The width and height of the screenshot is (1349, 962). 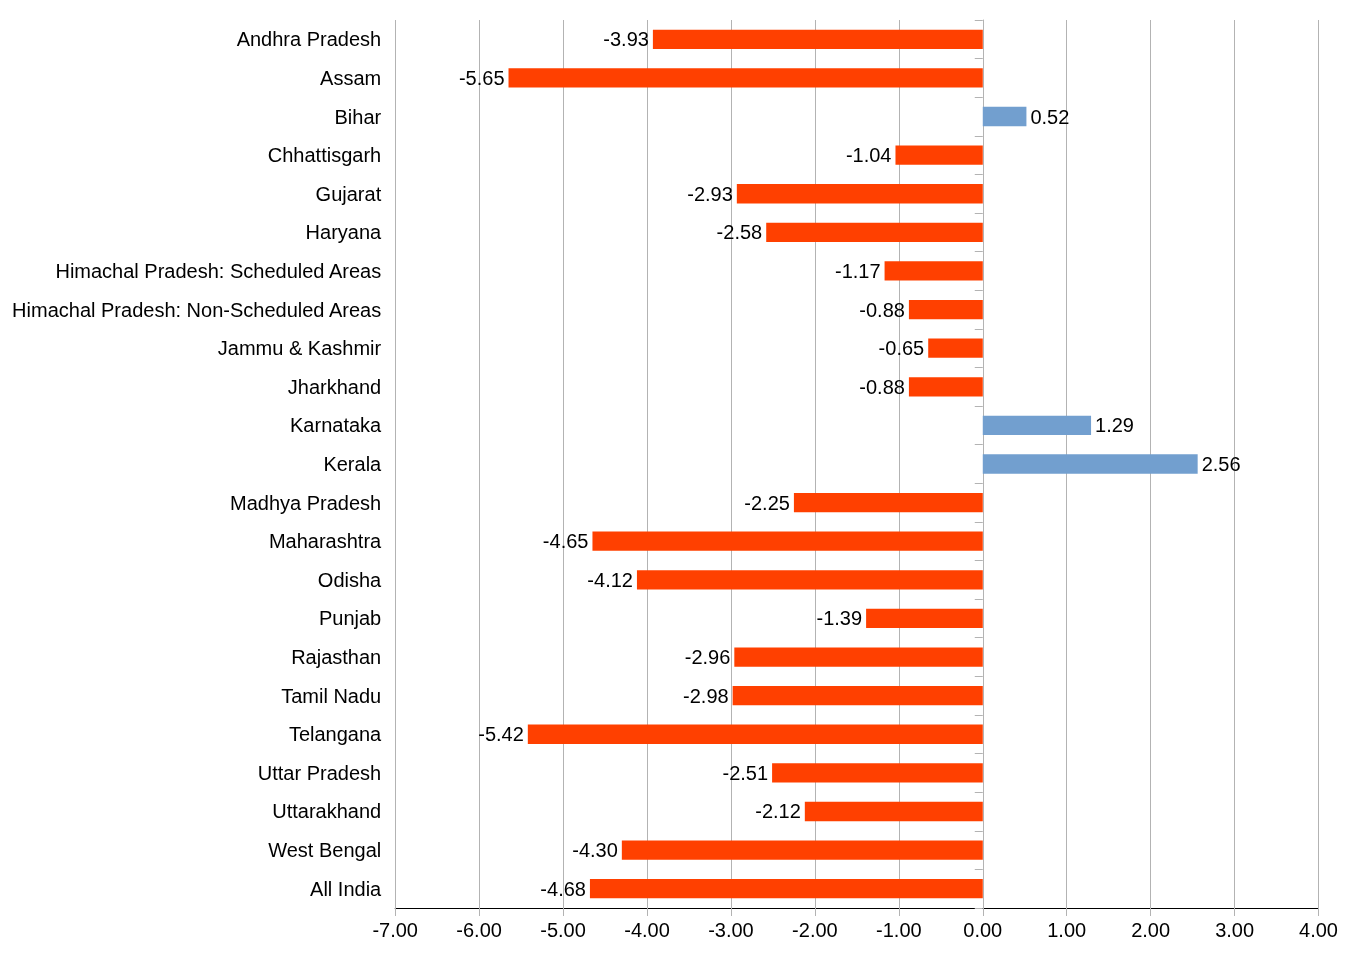 What do you see at coordinates (319, 772) in the screenshot?
I see `y-tick-label: Uttar Pradesh` at bounding box center [319, 772].